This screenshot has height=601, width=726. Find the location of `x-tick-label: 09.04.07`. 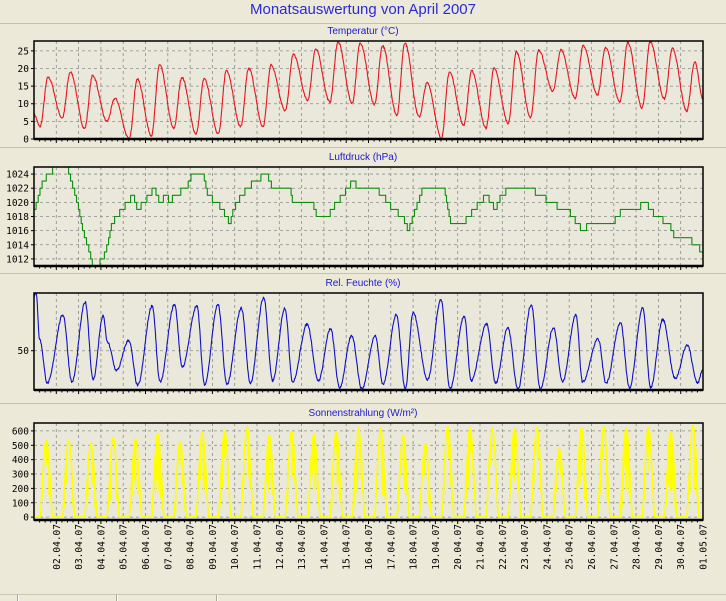

x-tick-label: 09.04.07 is located at coordinates (213, 547).